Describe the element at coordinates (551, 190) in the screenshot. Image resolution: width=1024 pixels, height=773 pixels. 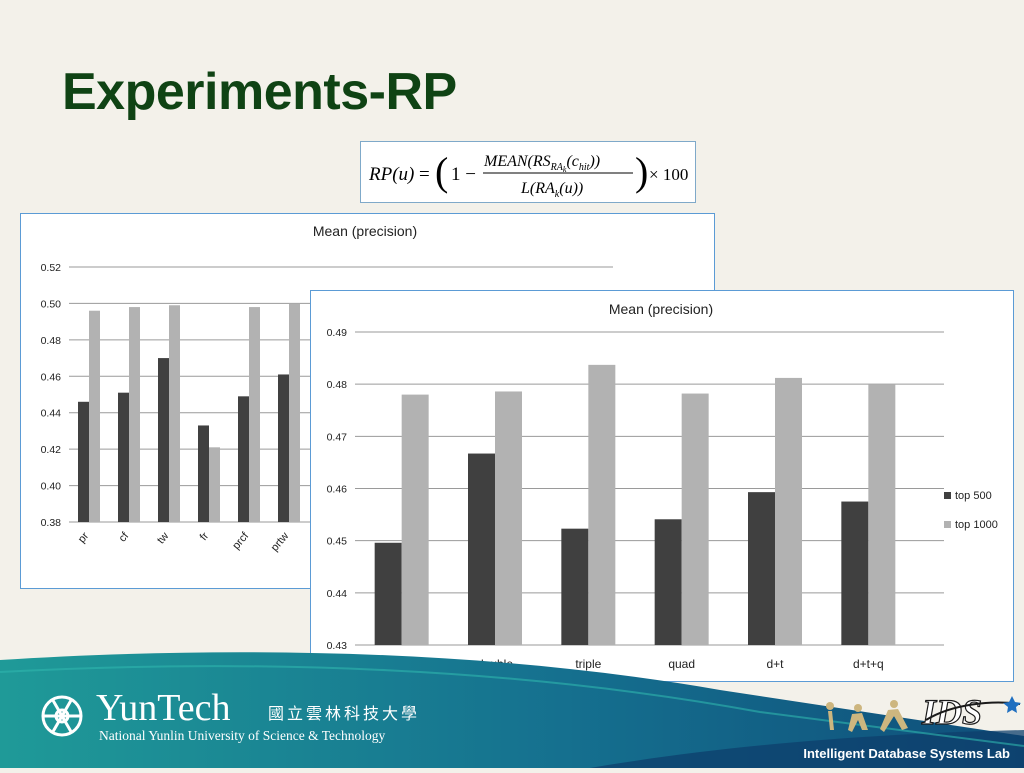
I see `formula-denominator: L(RAk(u))` at that location.